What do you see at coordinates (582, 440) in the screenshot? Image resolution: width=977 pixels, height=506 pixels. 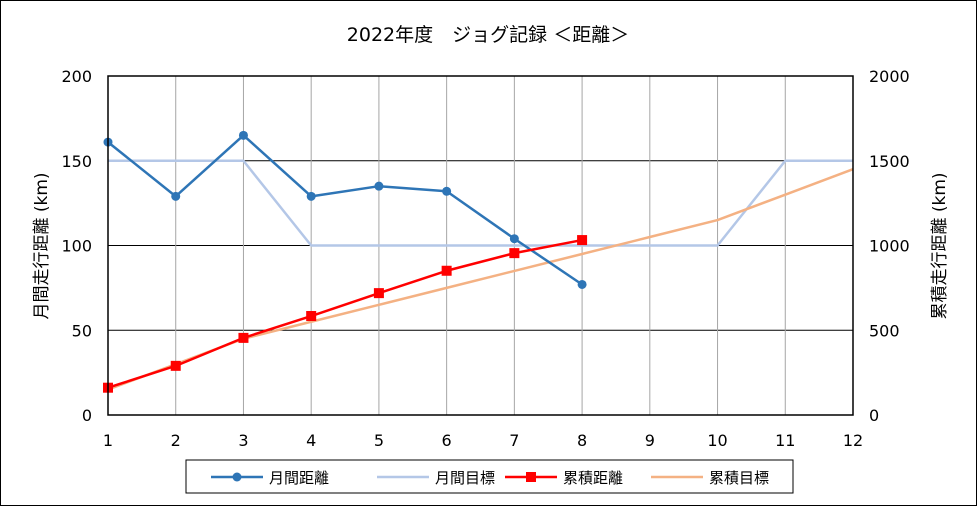 I see `x-tick-label: 8` at bounding box center [582, 440].